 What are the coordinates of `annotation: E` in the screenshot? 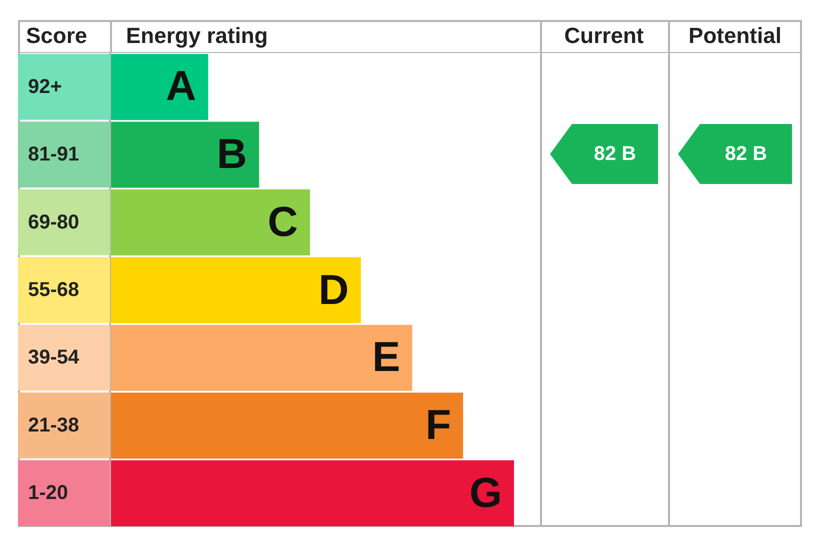 It's located at (386, 357).